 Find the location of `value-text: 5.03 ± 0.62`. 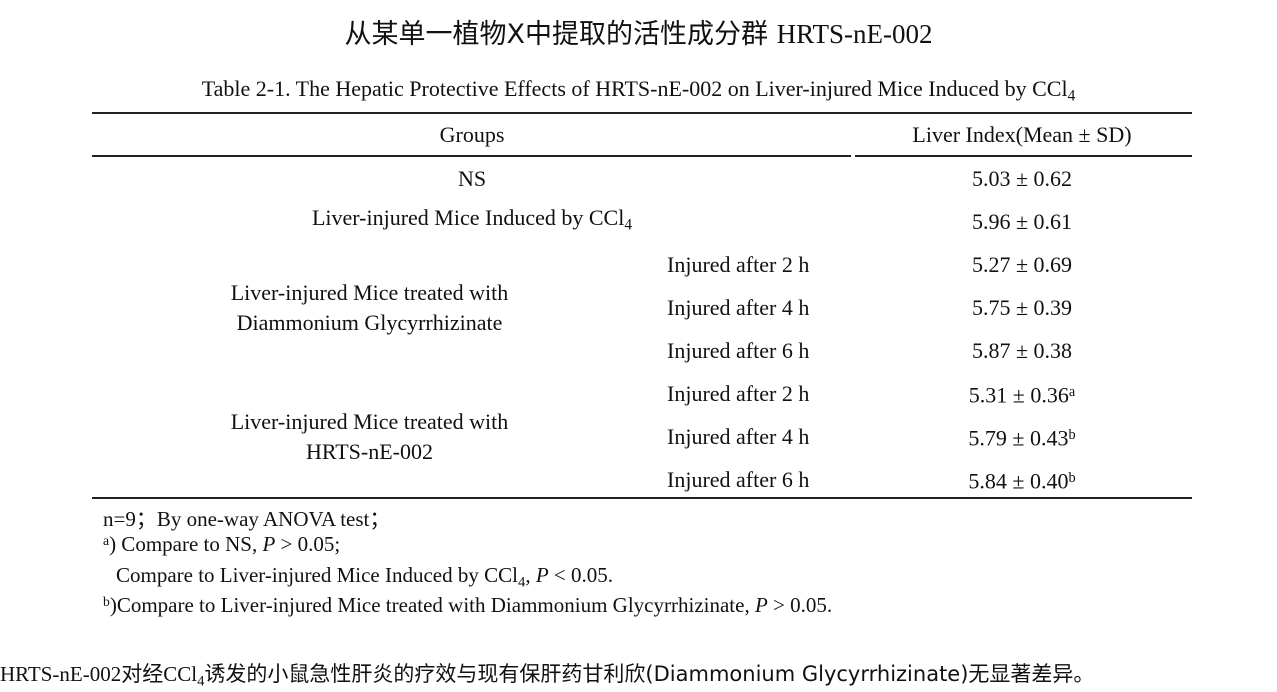

value-text: 5.03 ± 0.62 is located at coordinates (1022, 179).